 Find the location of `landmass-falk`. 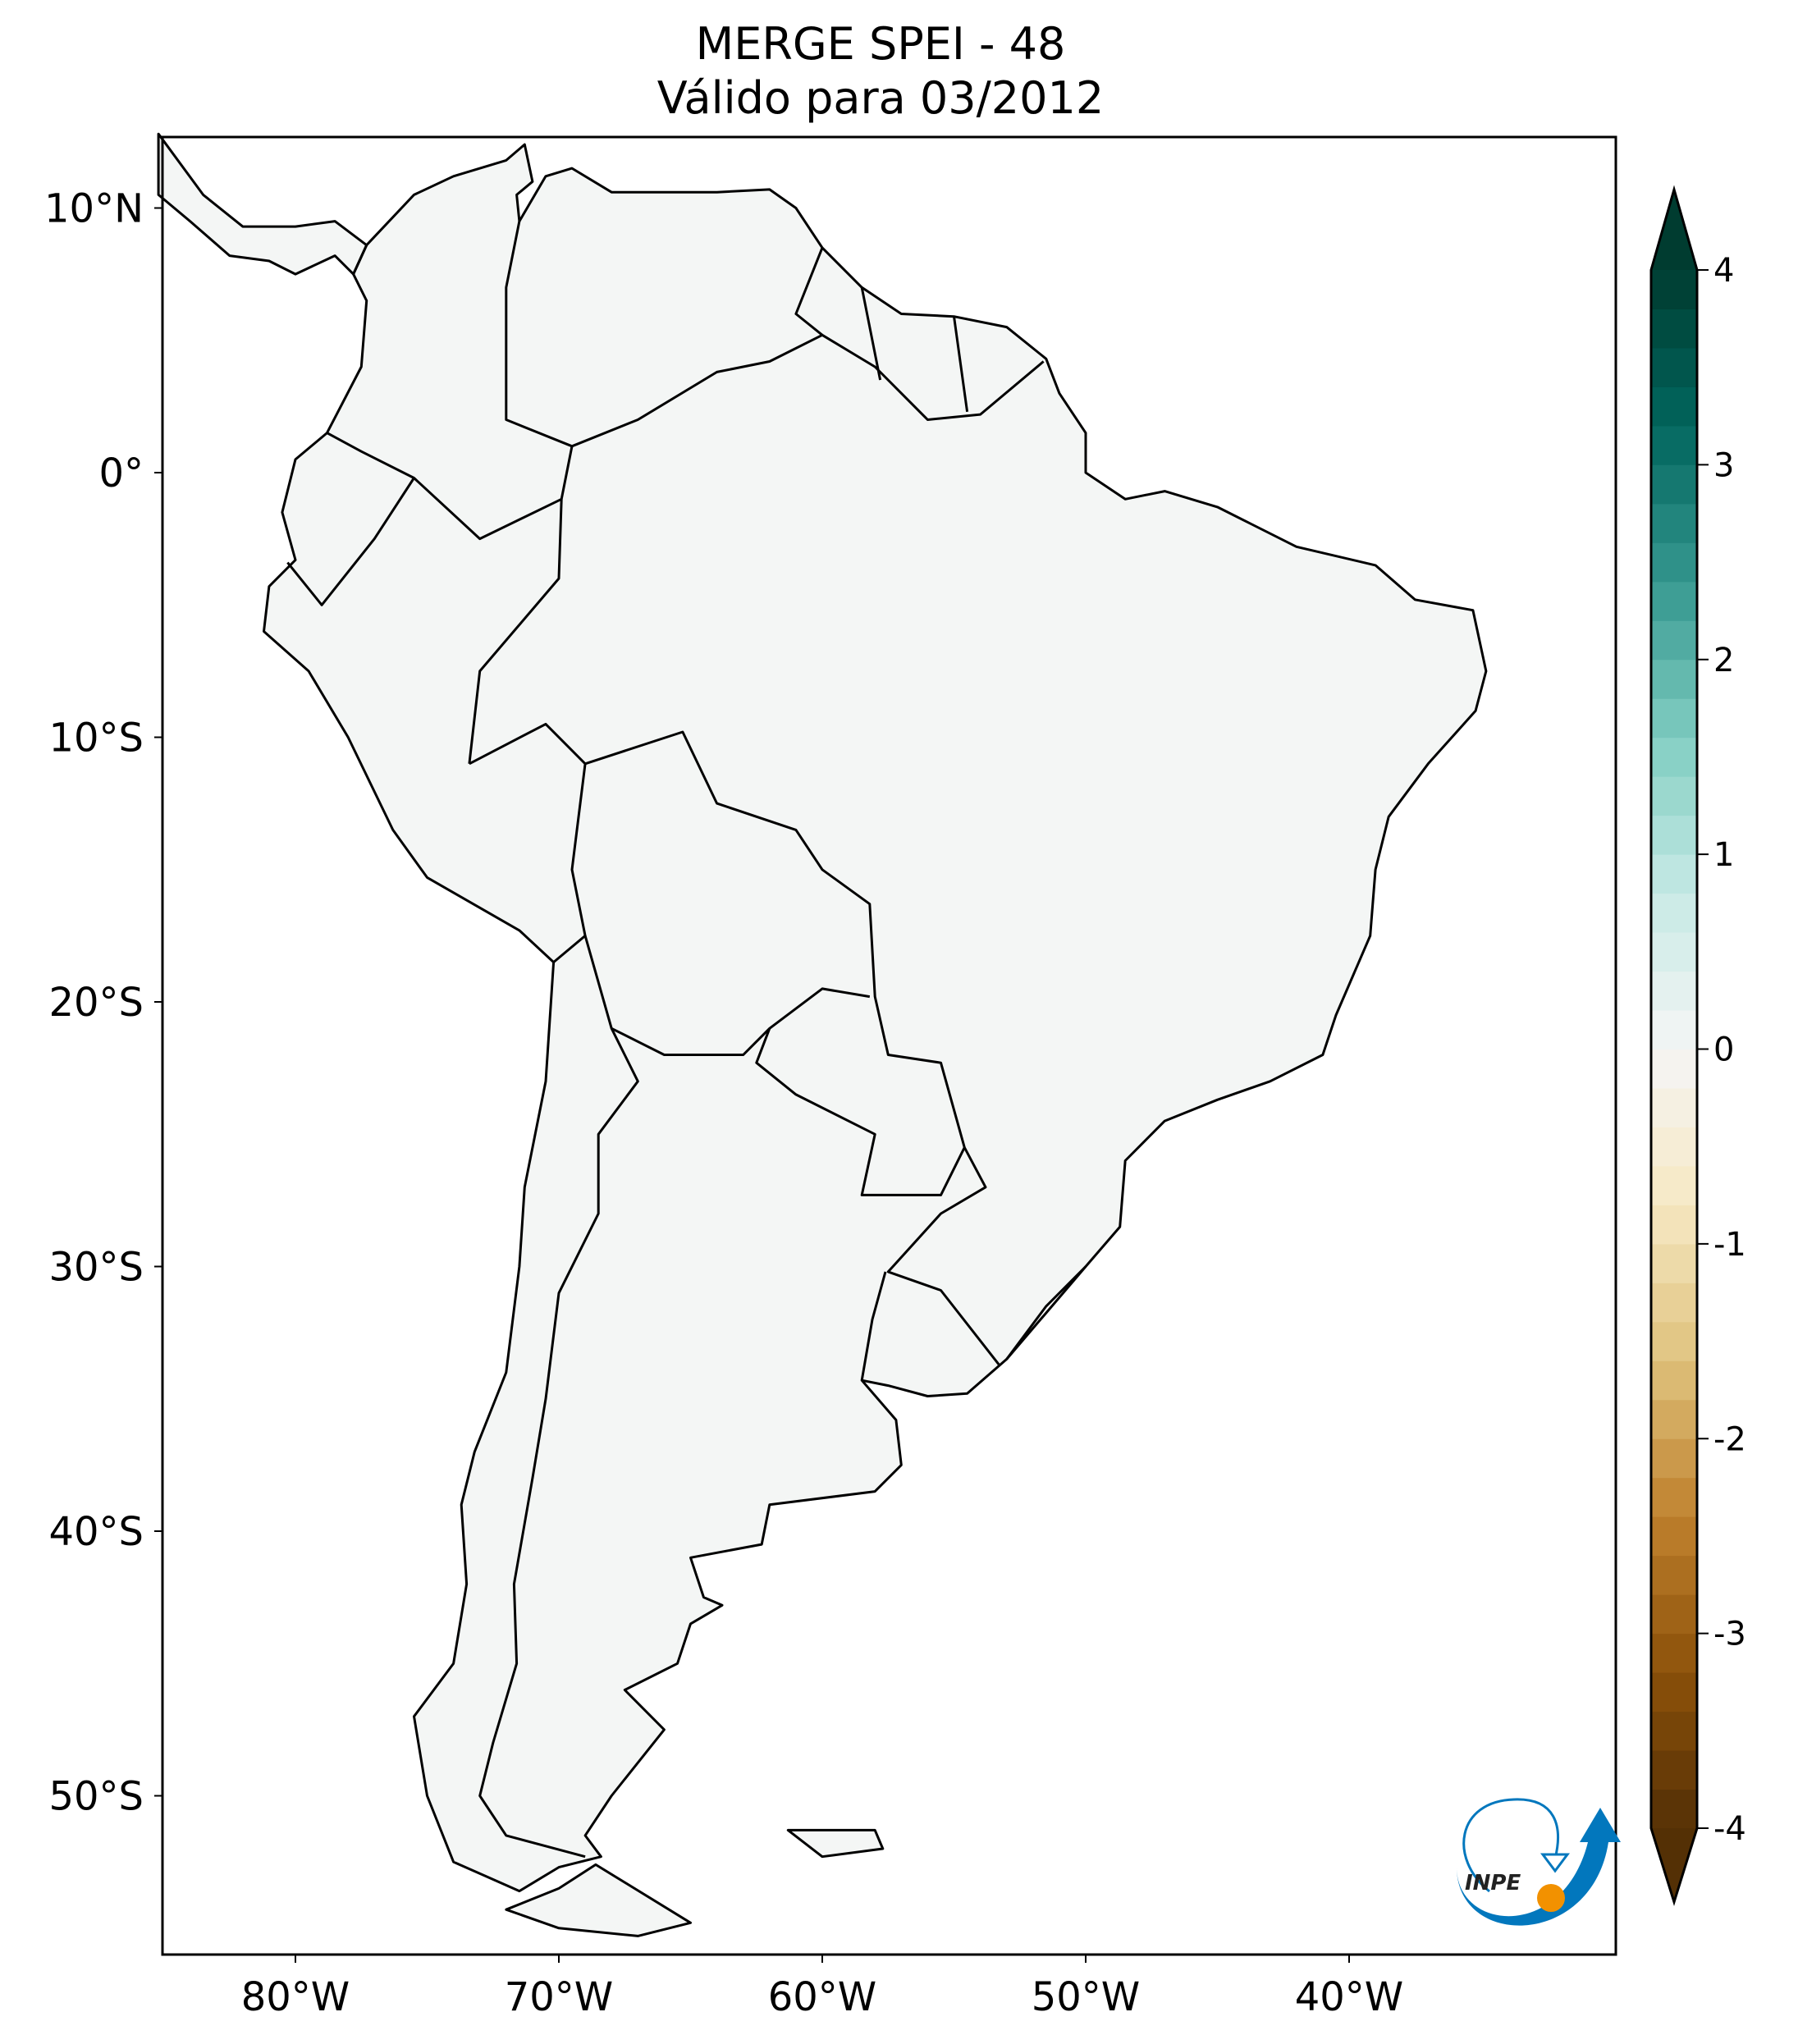

landmass-falk is located at coordinates (835, 1843).